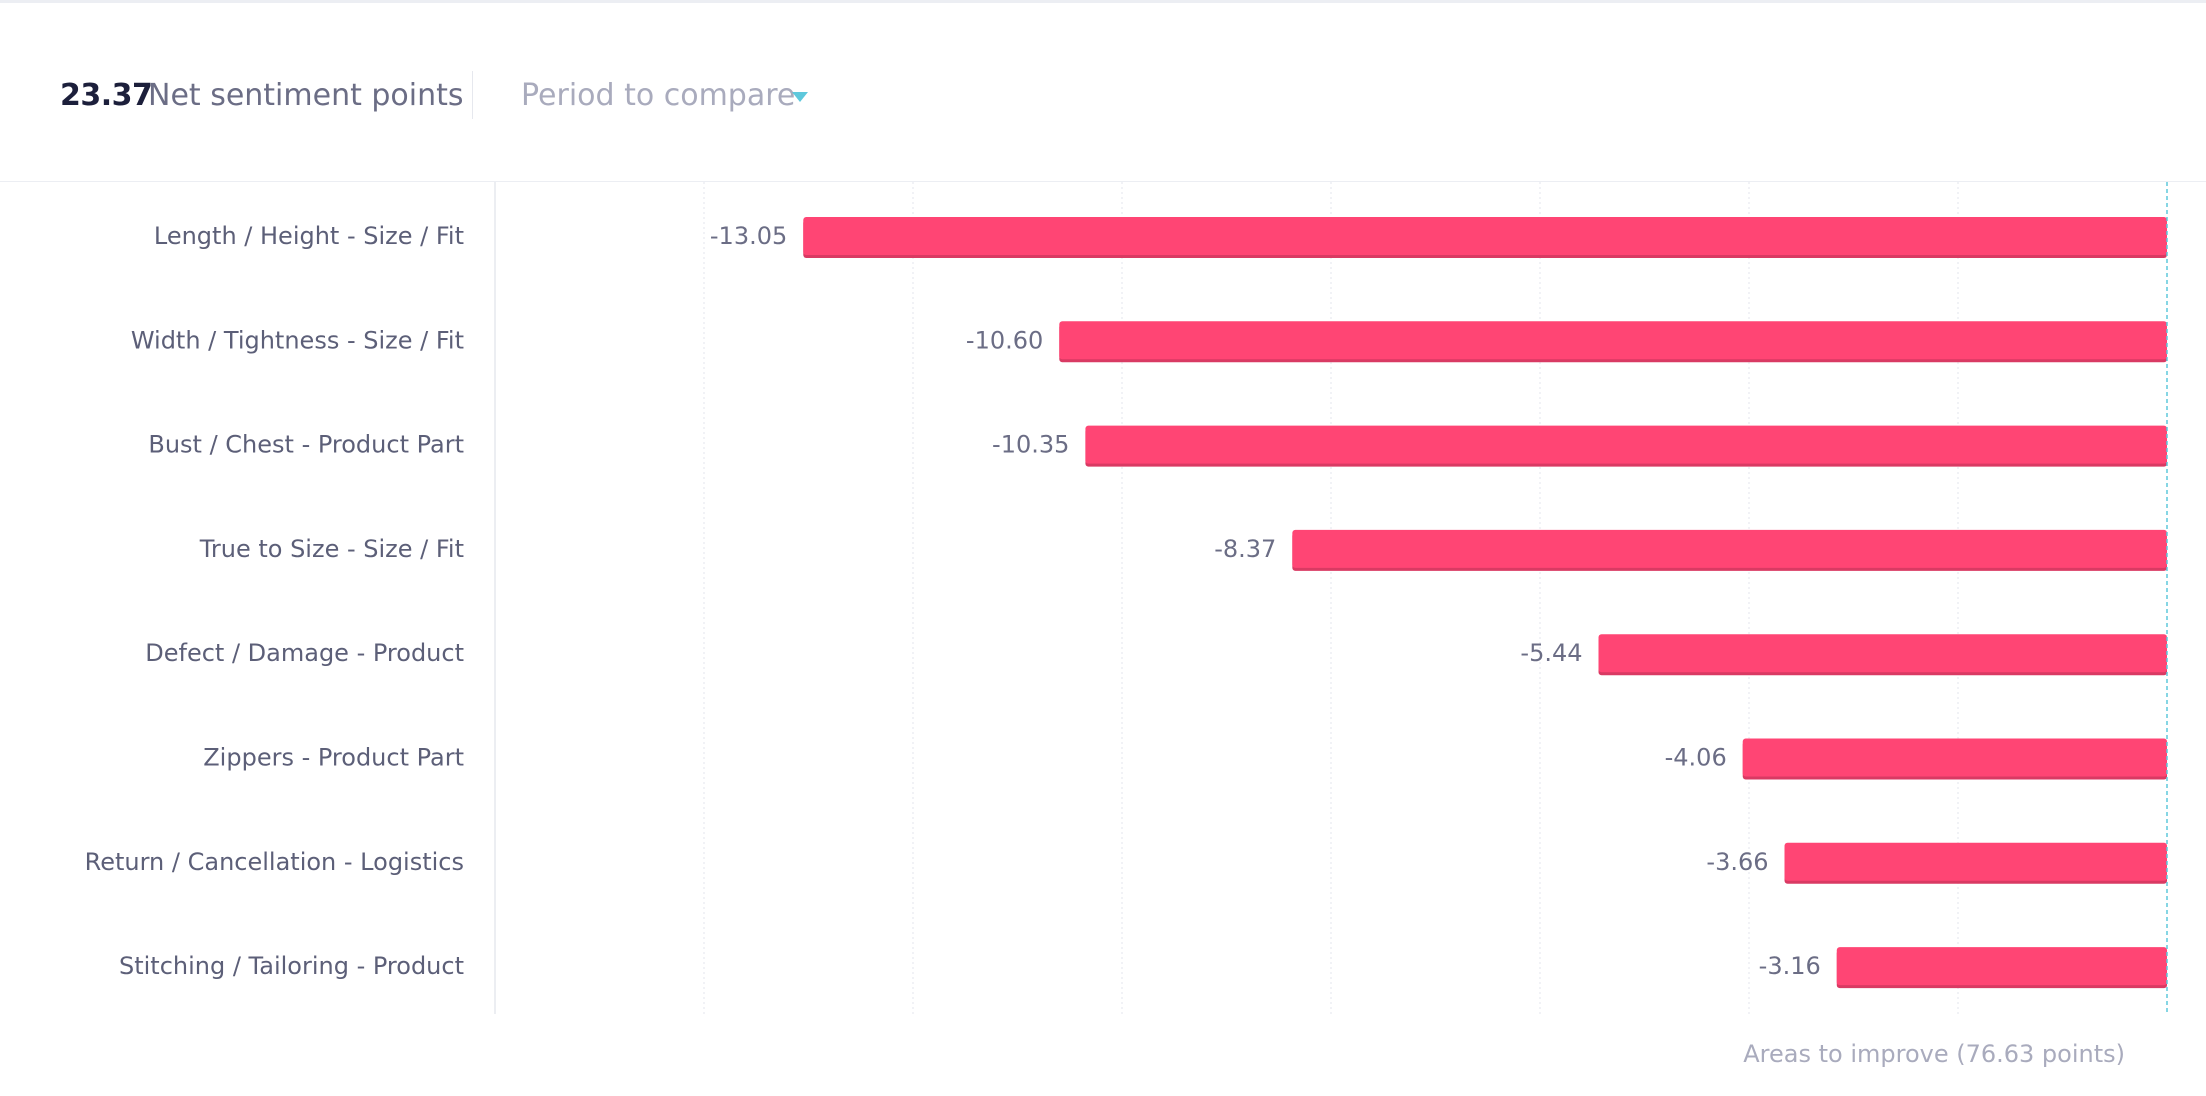 The image size is (2206, 1096). What do you see at coordinates (306, 95) in the screenshot?
I see `net-sentiment-label: Net sentiment points` at bounding box center [306, 95].